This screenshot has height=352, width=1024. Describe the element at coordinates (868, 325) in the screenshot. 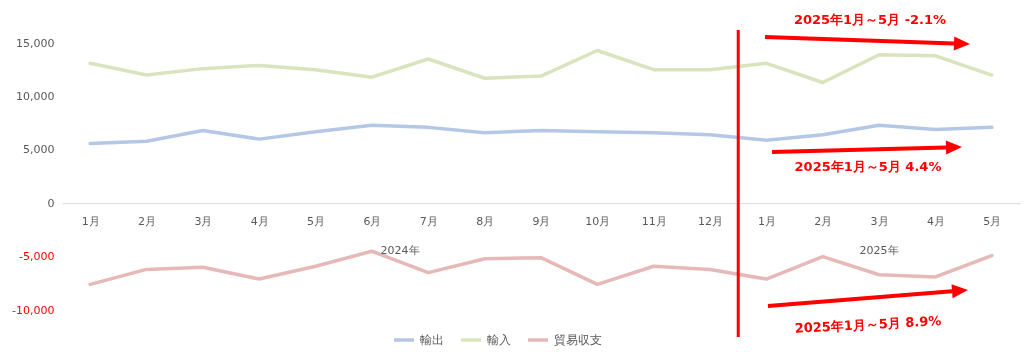

I see `text: 2025年1月～5月 8.9%` at that location.